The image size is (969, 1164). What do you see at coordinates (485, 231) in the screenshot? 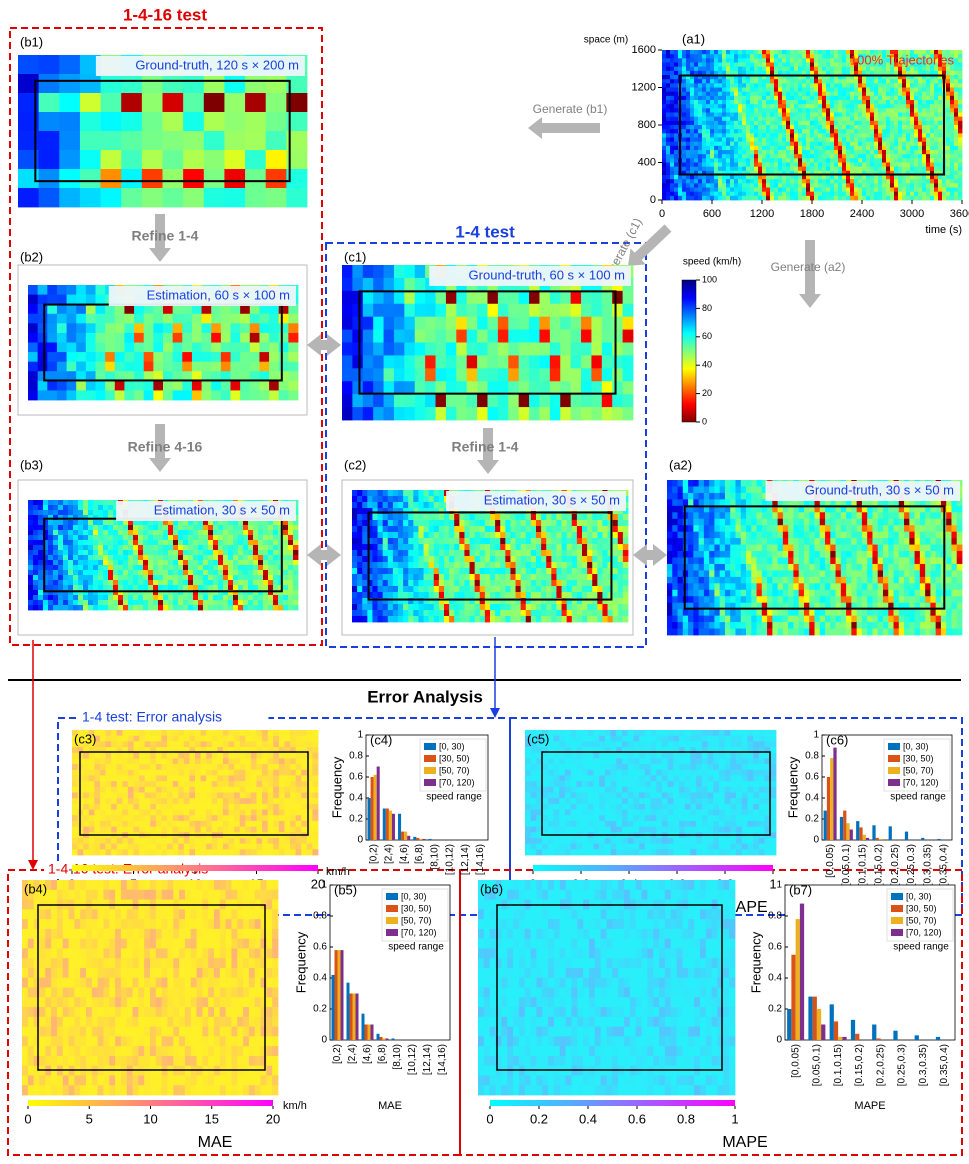
I see `test-title: 1-4 test` at bounding box center [485, 231].